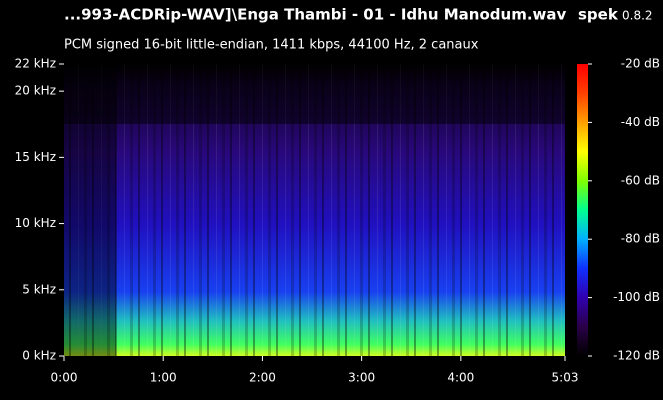 The width and height of the screenshot is (663, 400). Describe the element at coordinates (598, 15) in the screenshot. I see `app-name: spek` at that location.